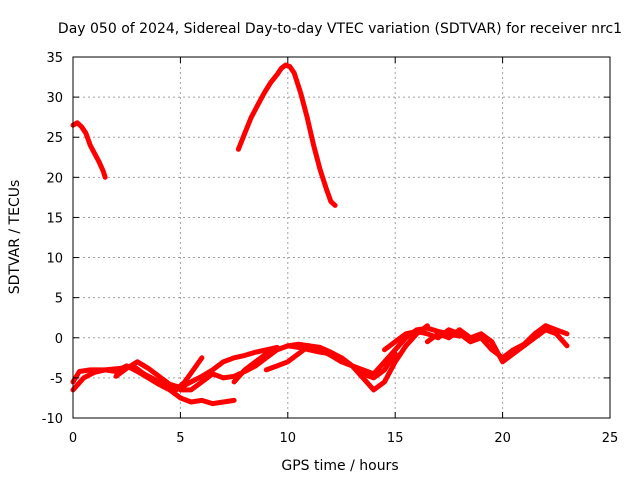 This screenshot has width=640, height=480. I want to click on x-axis-label: GPS time / hours, so click(339, 466).